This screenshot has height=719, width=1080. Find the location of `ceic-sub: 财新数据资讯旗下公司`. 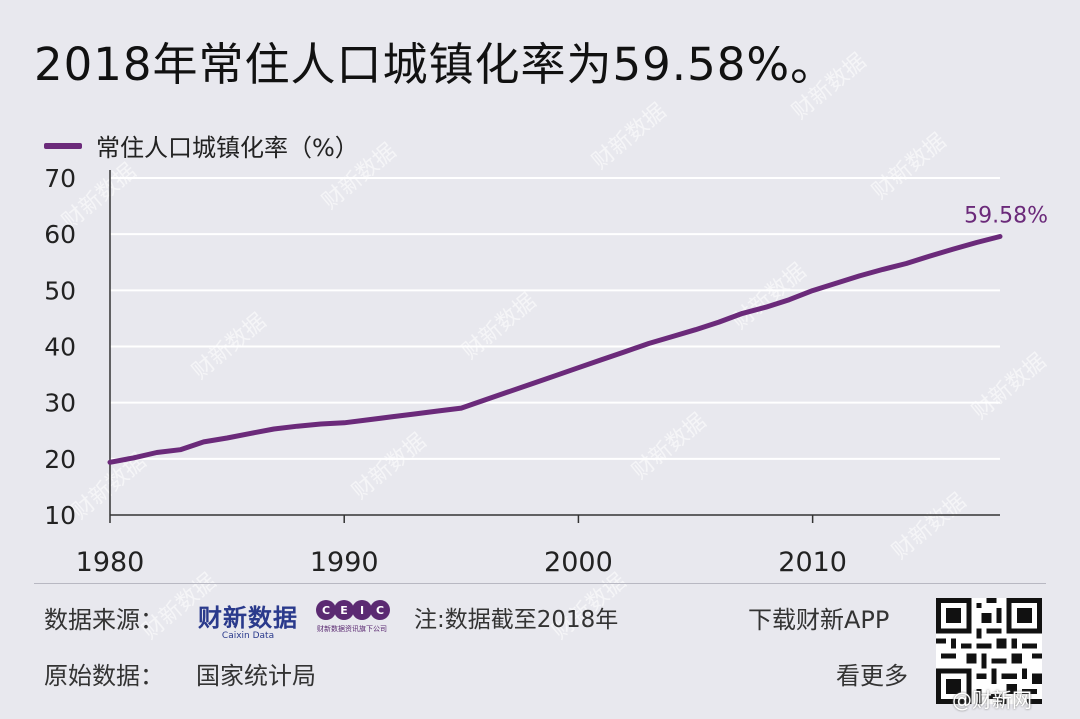

ceic-sub: 财新数据资讯旗下公司 is located at coordinates (352, 629).